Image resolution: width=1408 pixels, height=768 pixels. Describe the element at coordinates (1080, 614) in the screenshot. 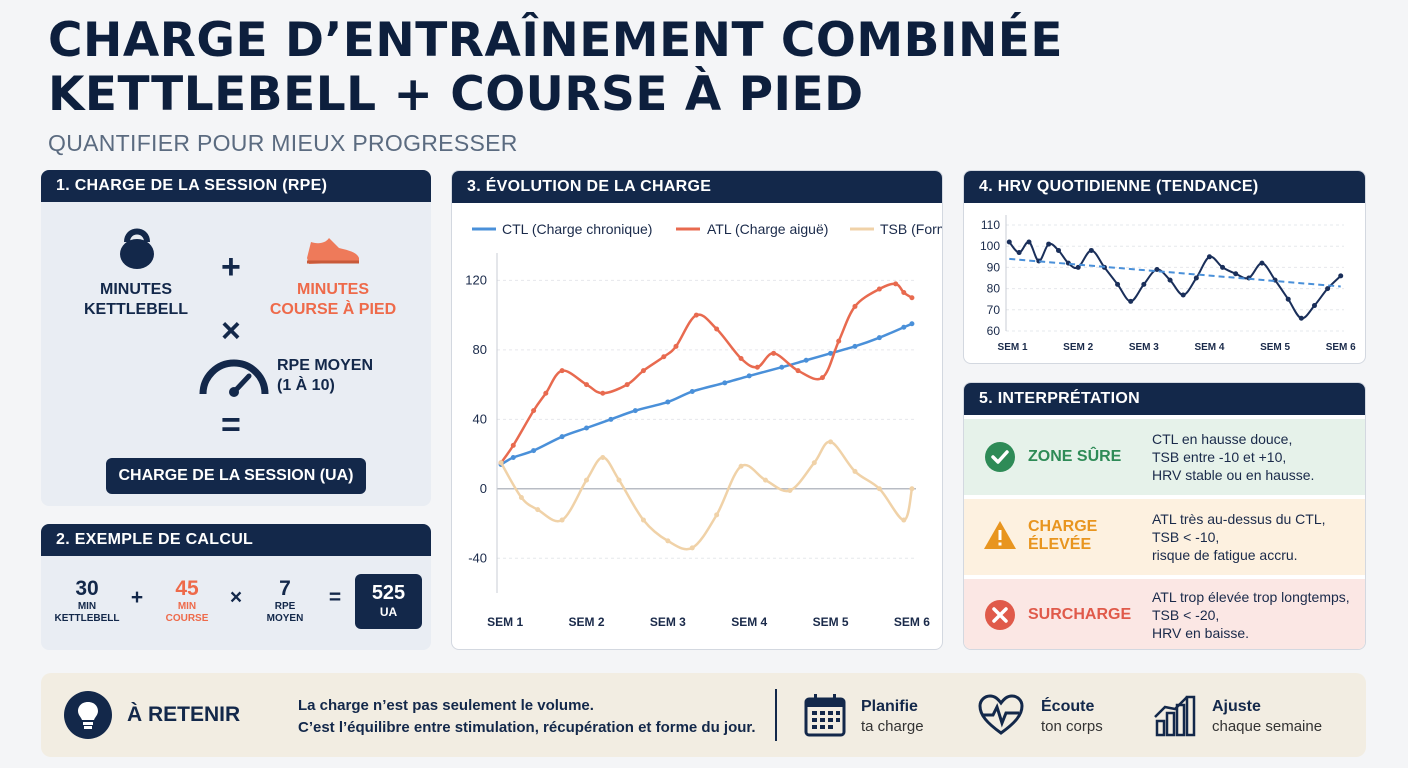

I see `zone-overload-title: SURCHARGE` at that location.